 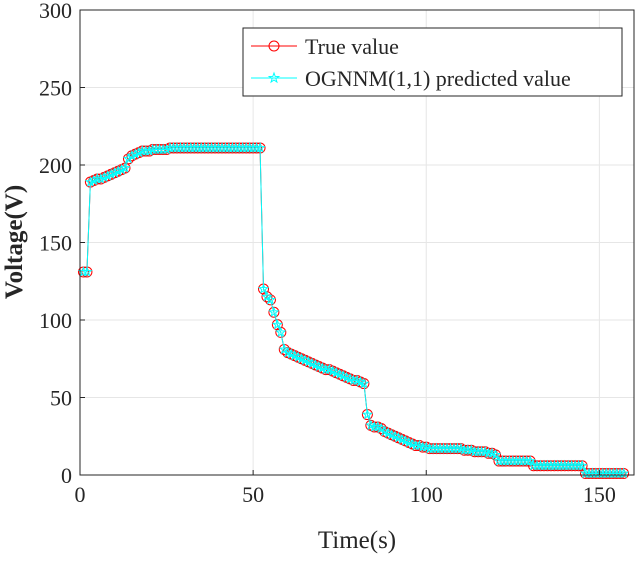 I want to click on legend-marker-true, so click(x=274, y=46).